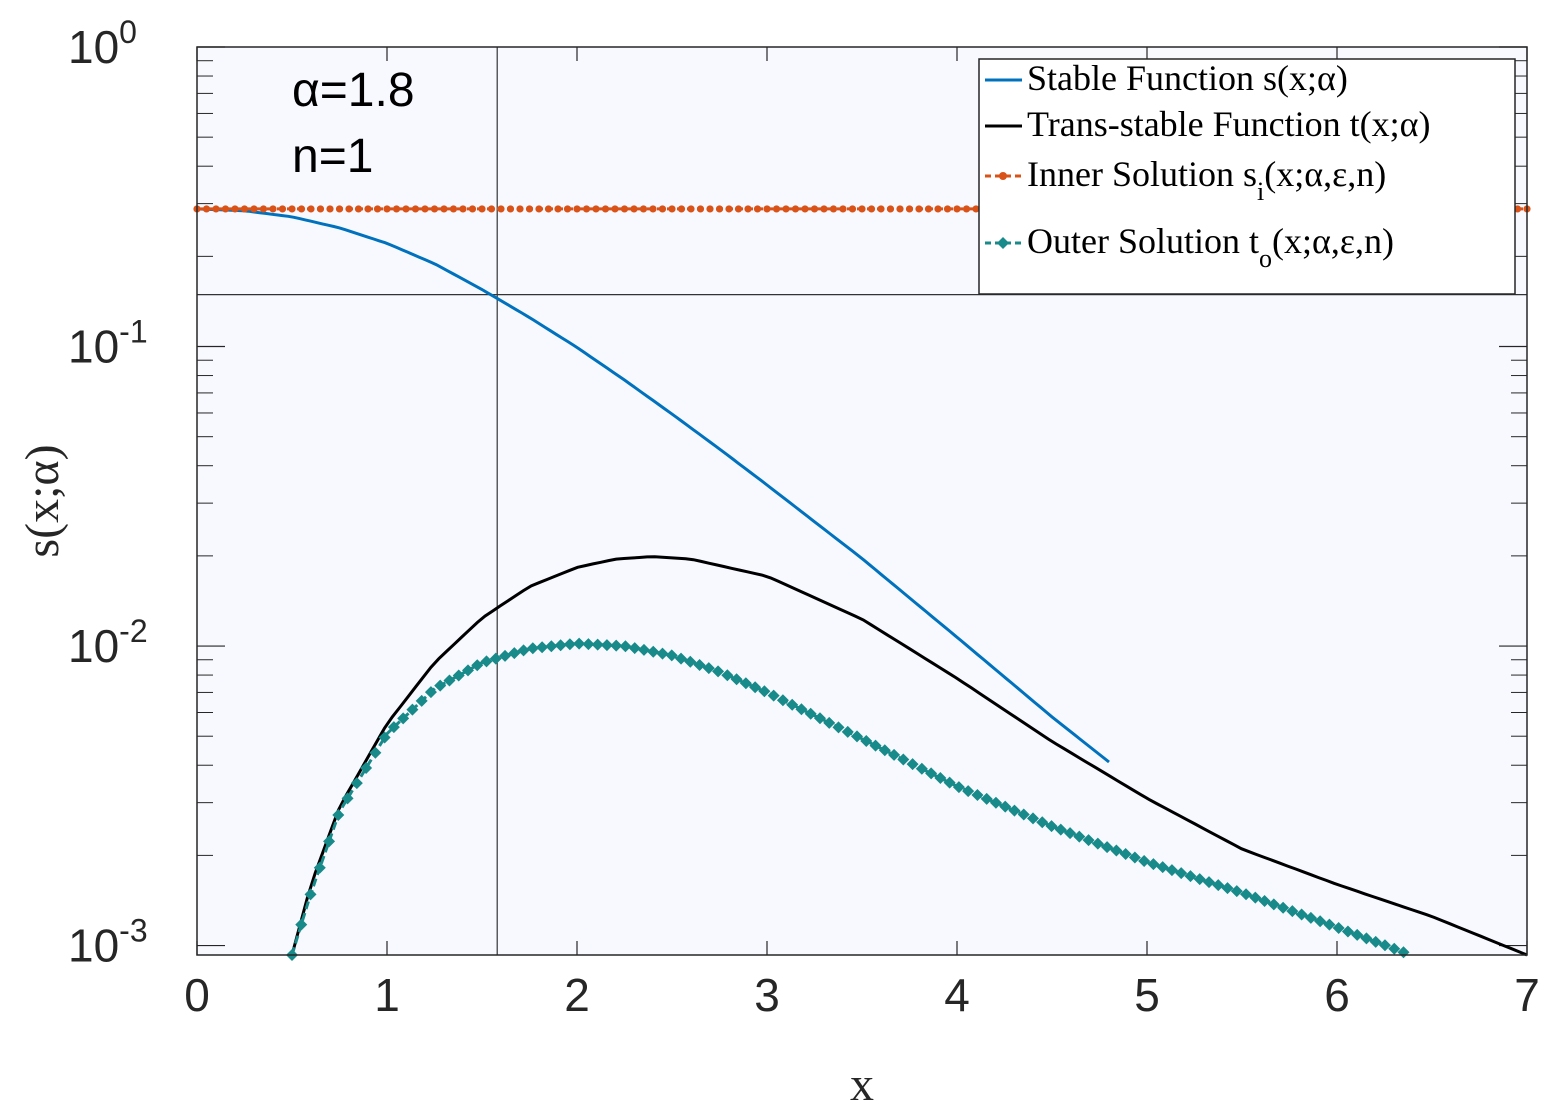  What do you see at coordinates (102, 43) in the screenshot?
I see `y-tick-label: 10⁰` at bounding box center [102, 43].